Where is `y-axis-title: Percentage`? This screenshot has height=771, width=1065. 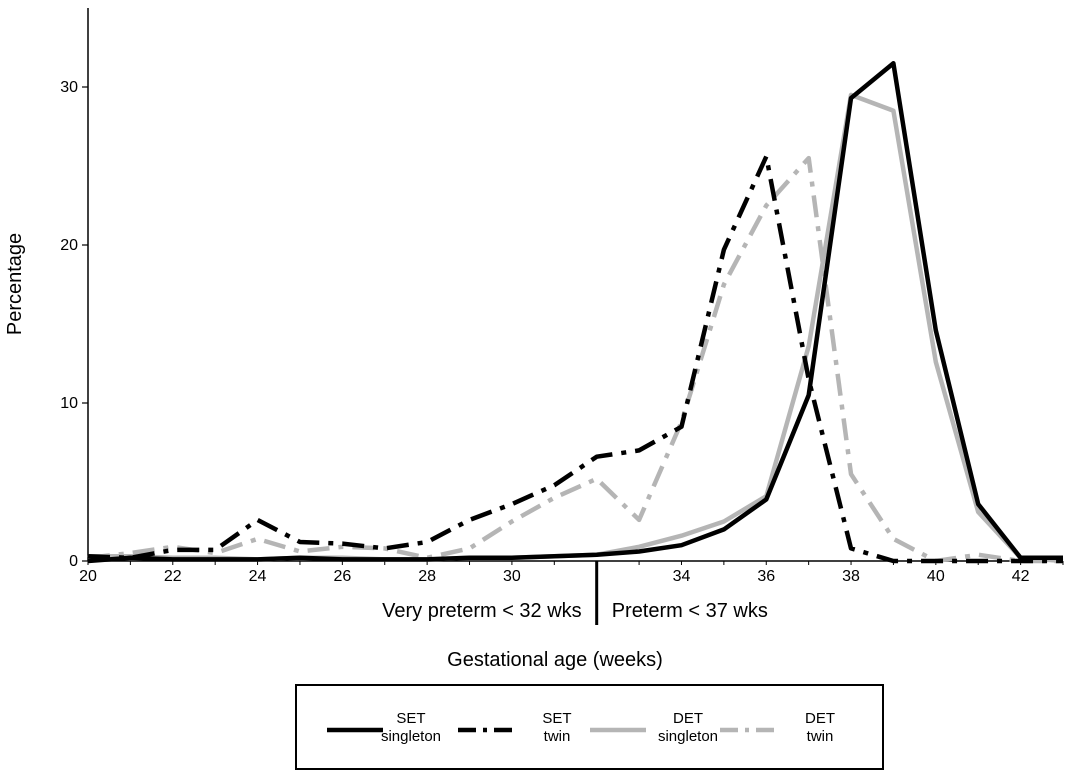
y-axis-title: Percentage is located at coordinates (15, 284).